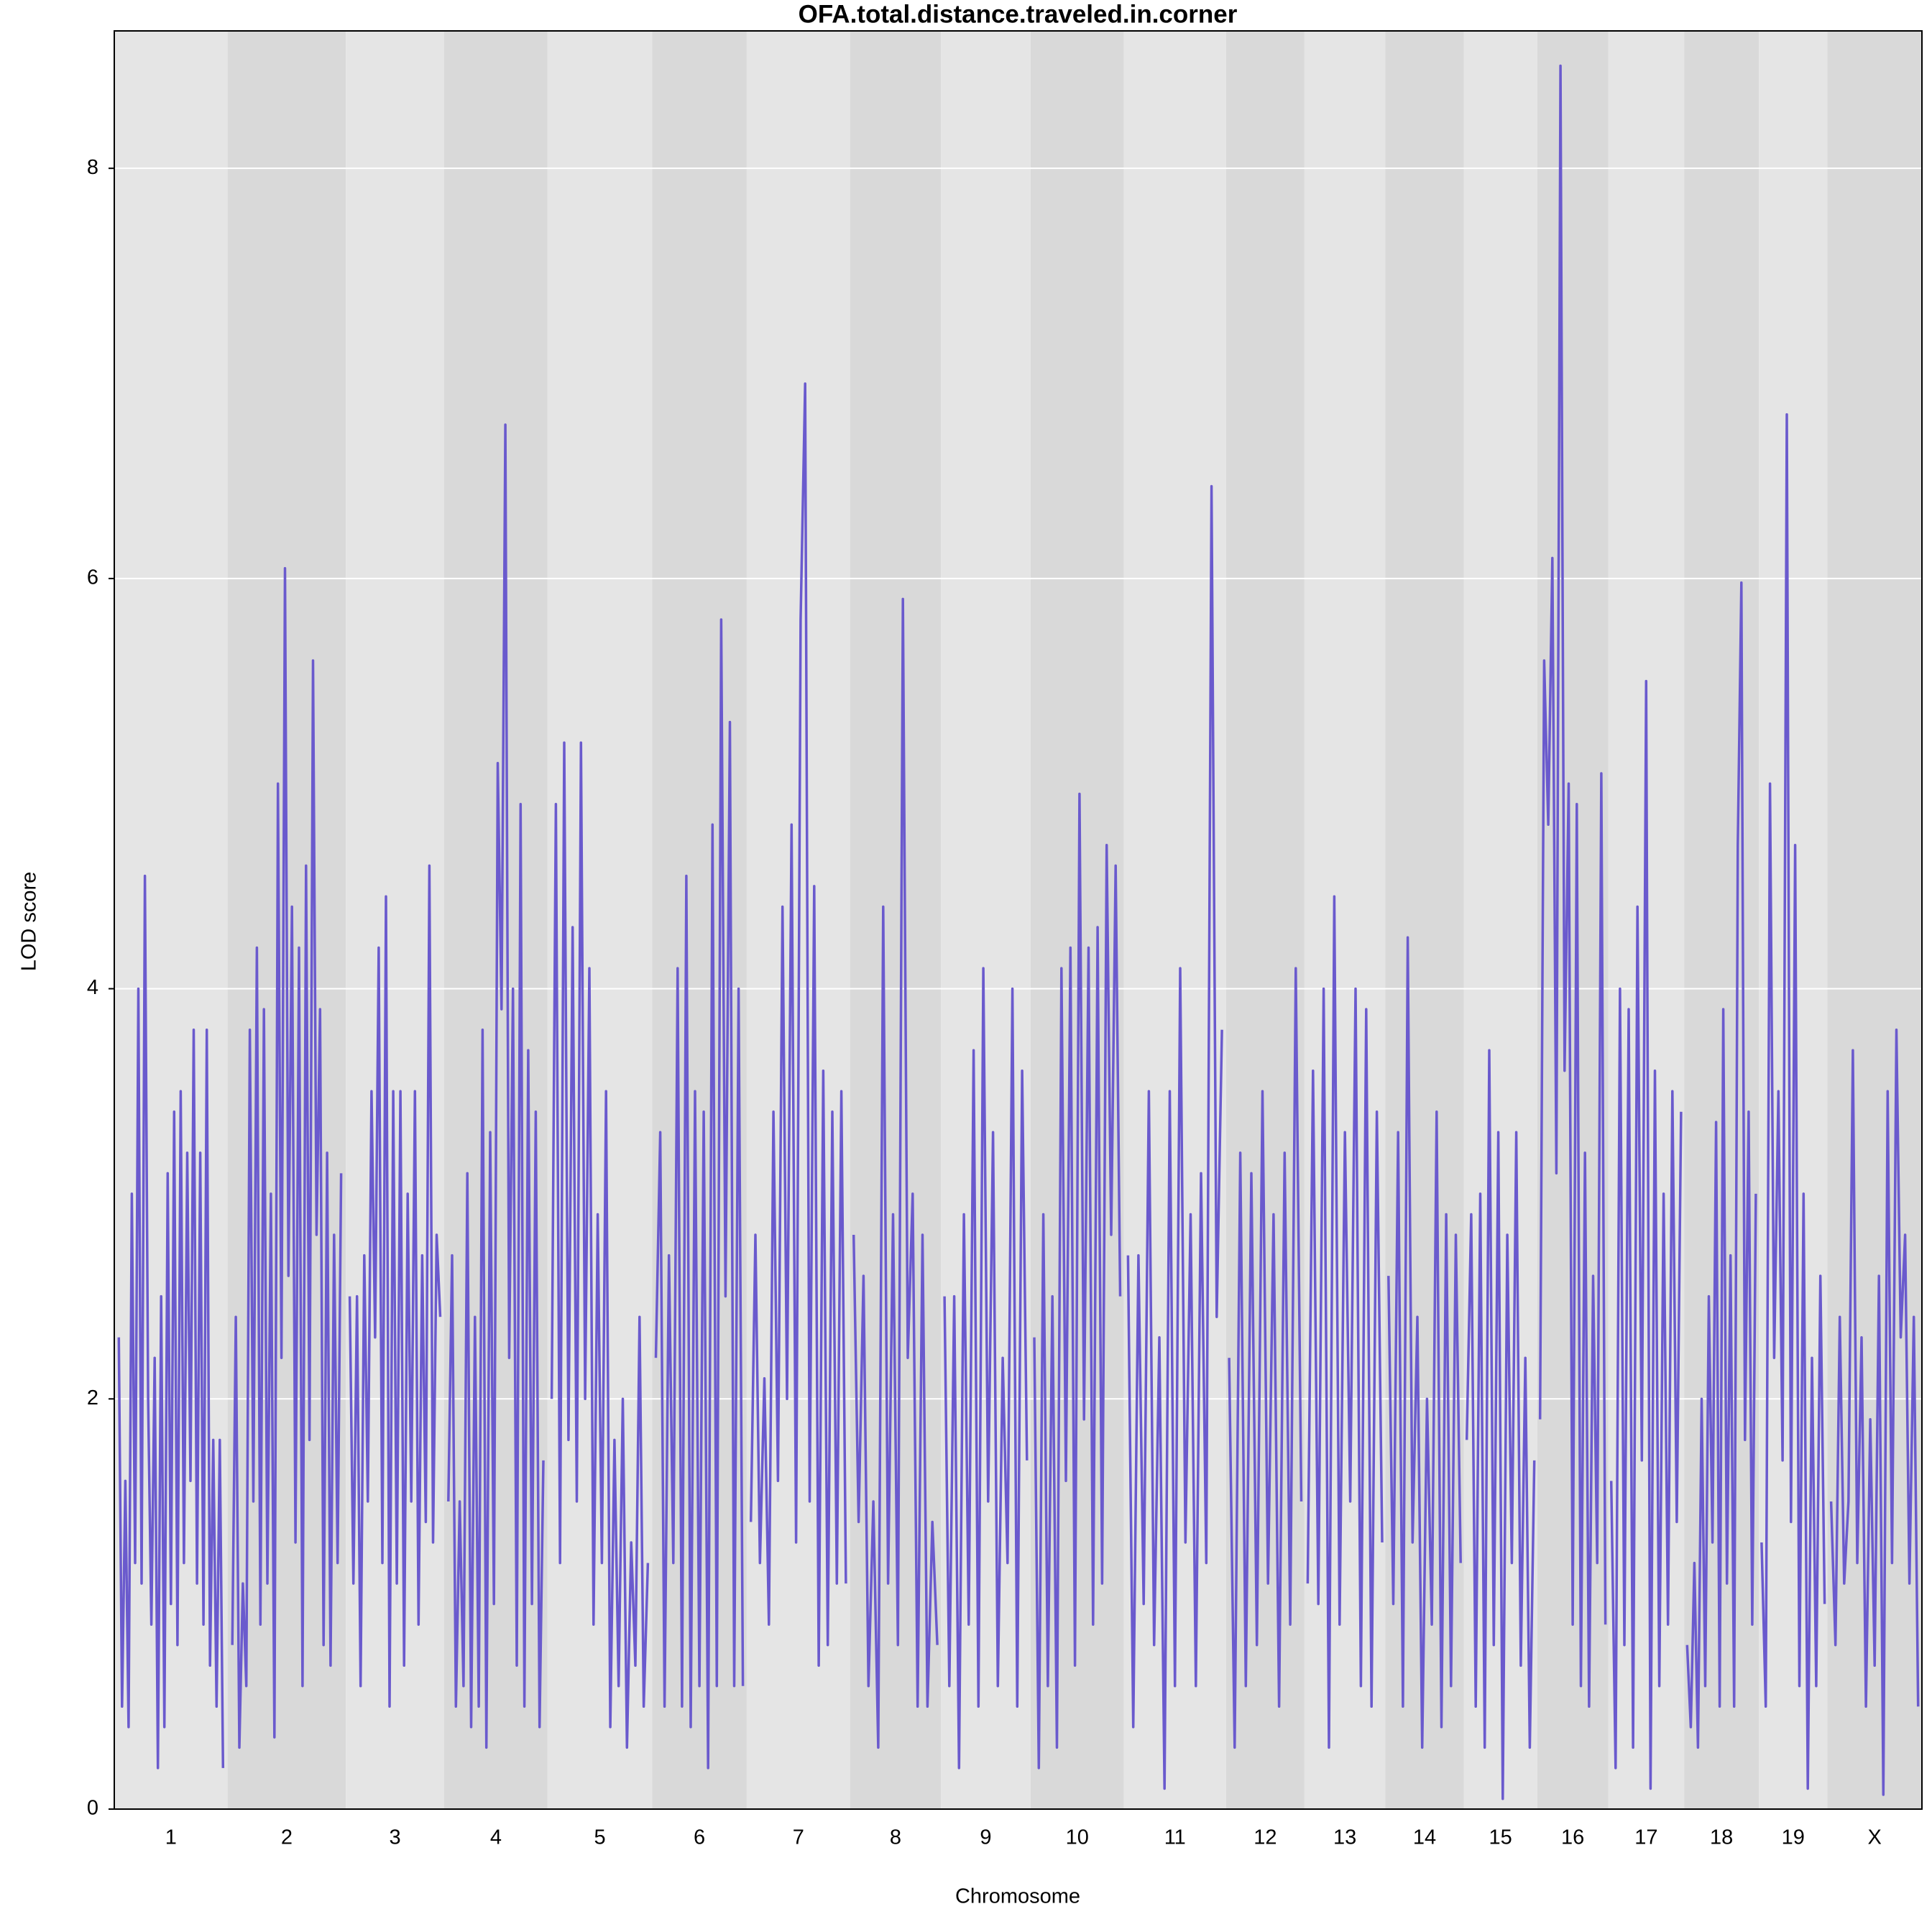 The image size is (1932, 1932). What do you see at coordinates (1175, 1837) in the screenshot?
I see `x-tick-label: 11` at bounding box center [1175, 1837].